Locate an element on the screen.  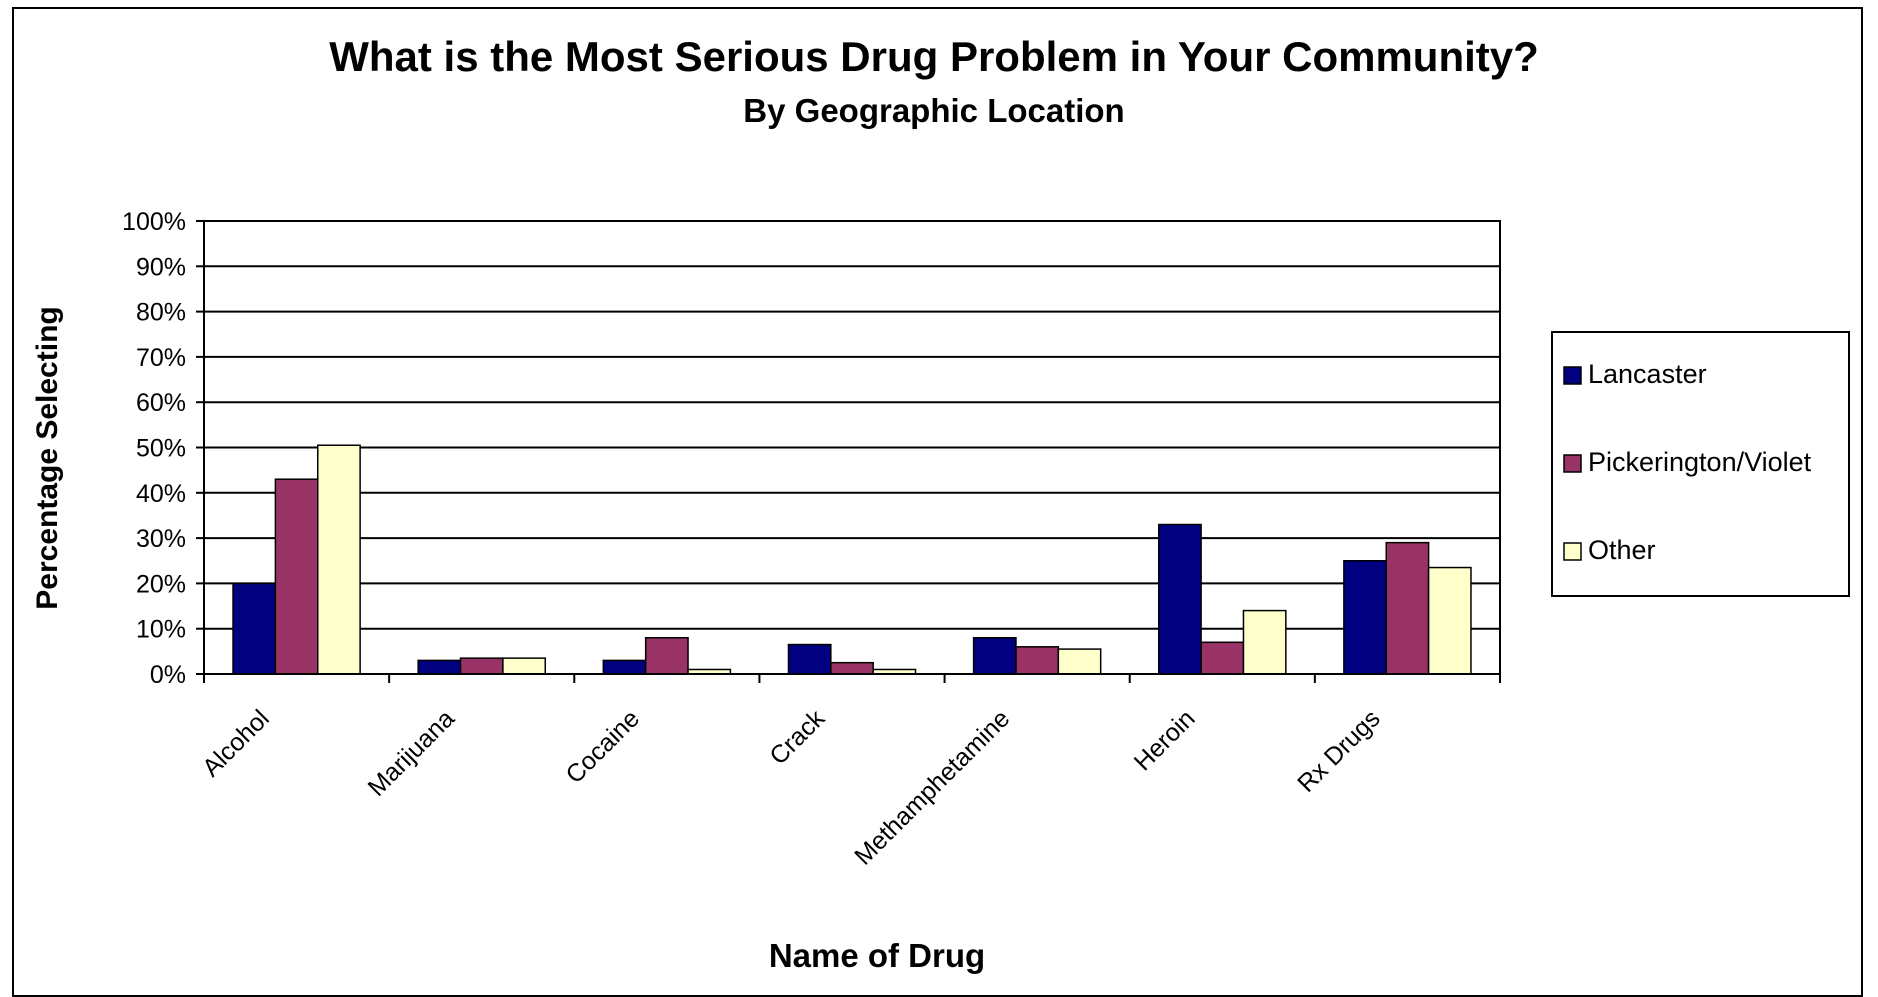
y-tick-label: 50% is located at coordinates (161, 449).